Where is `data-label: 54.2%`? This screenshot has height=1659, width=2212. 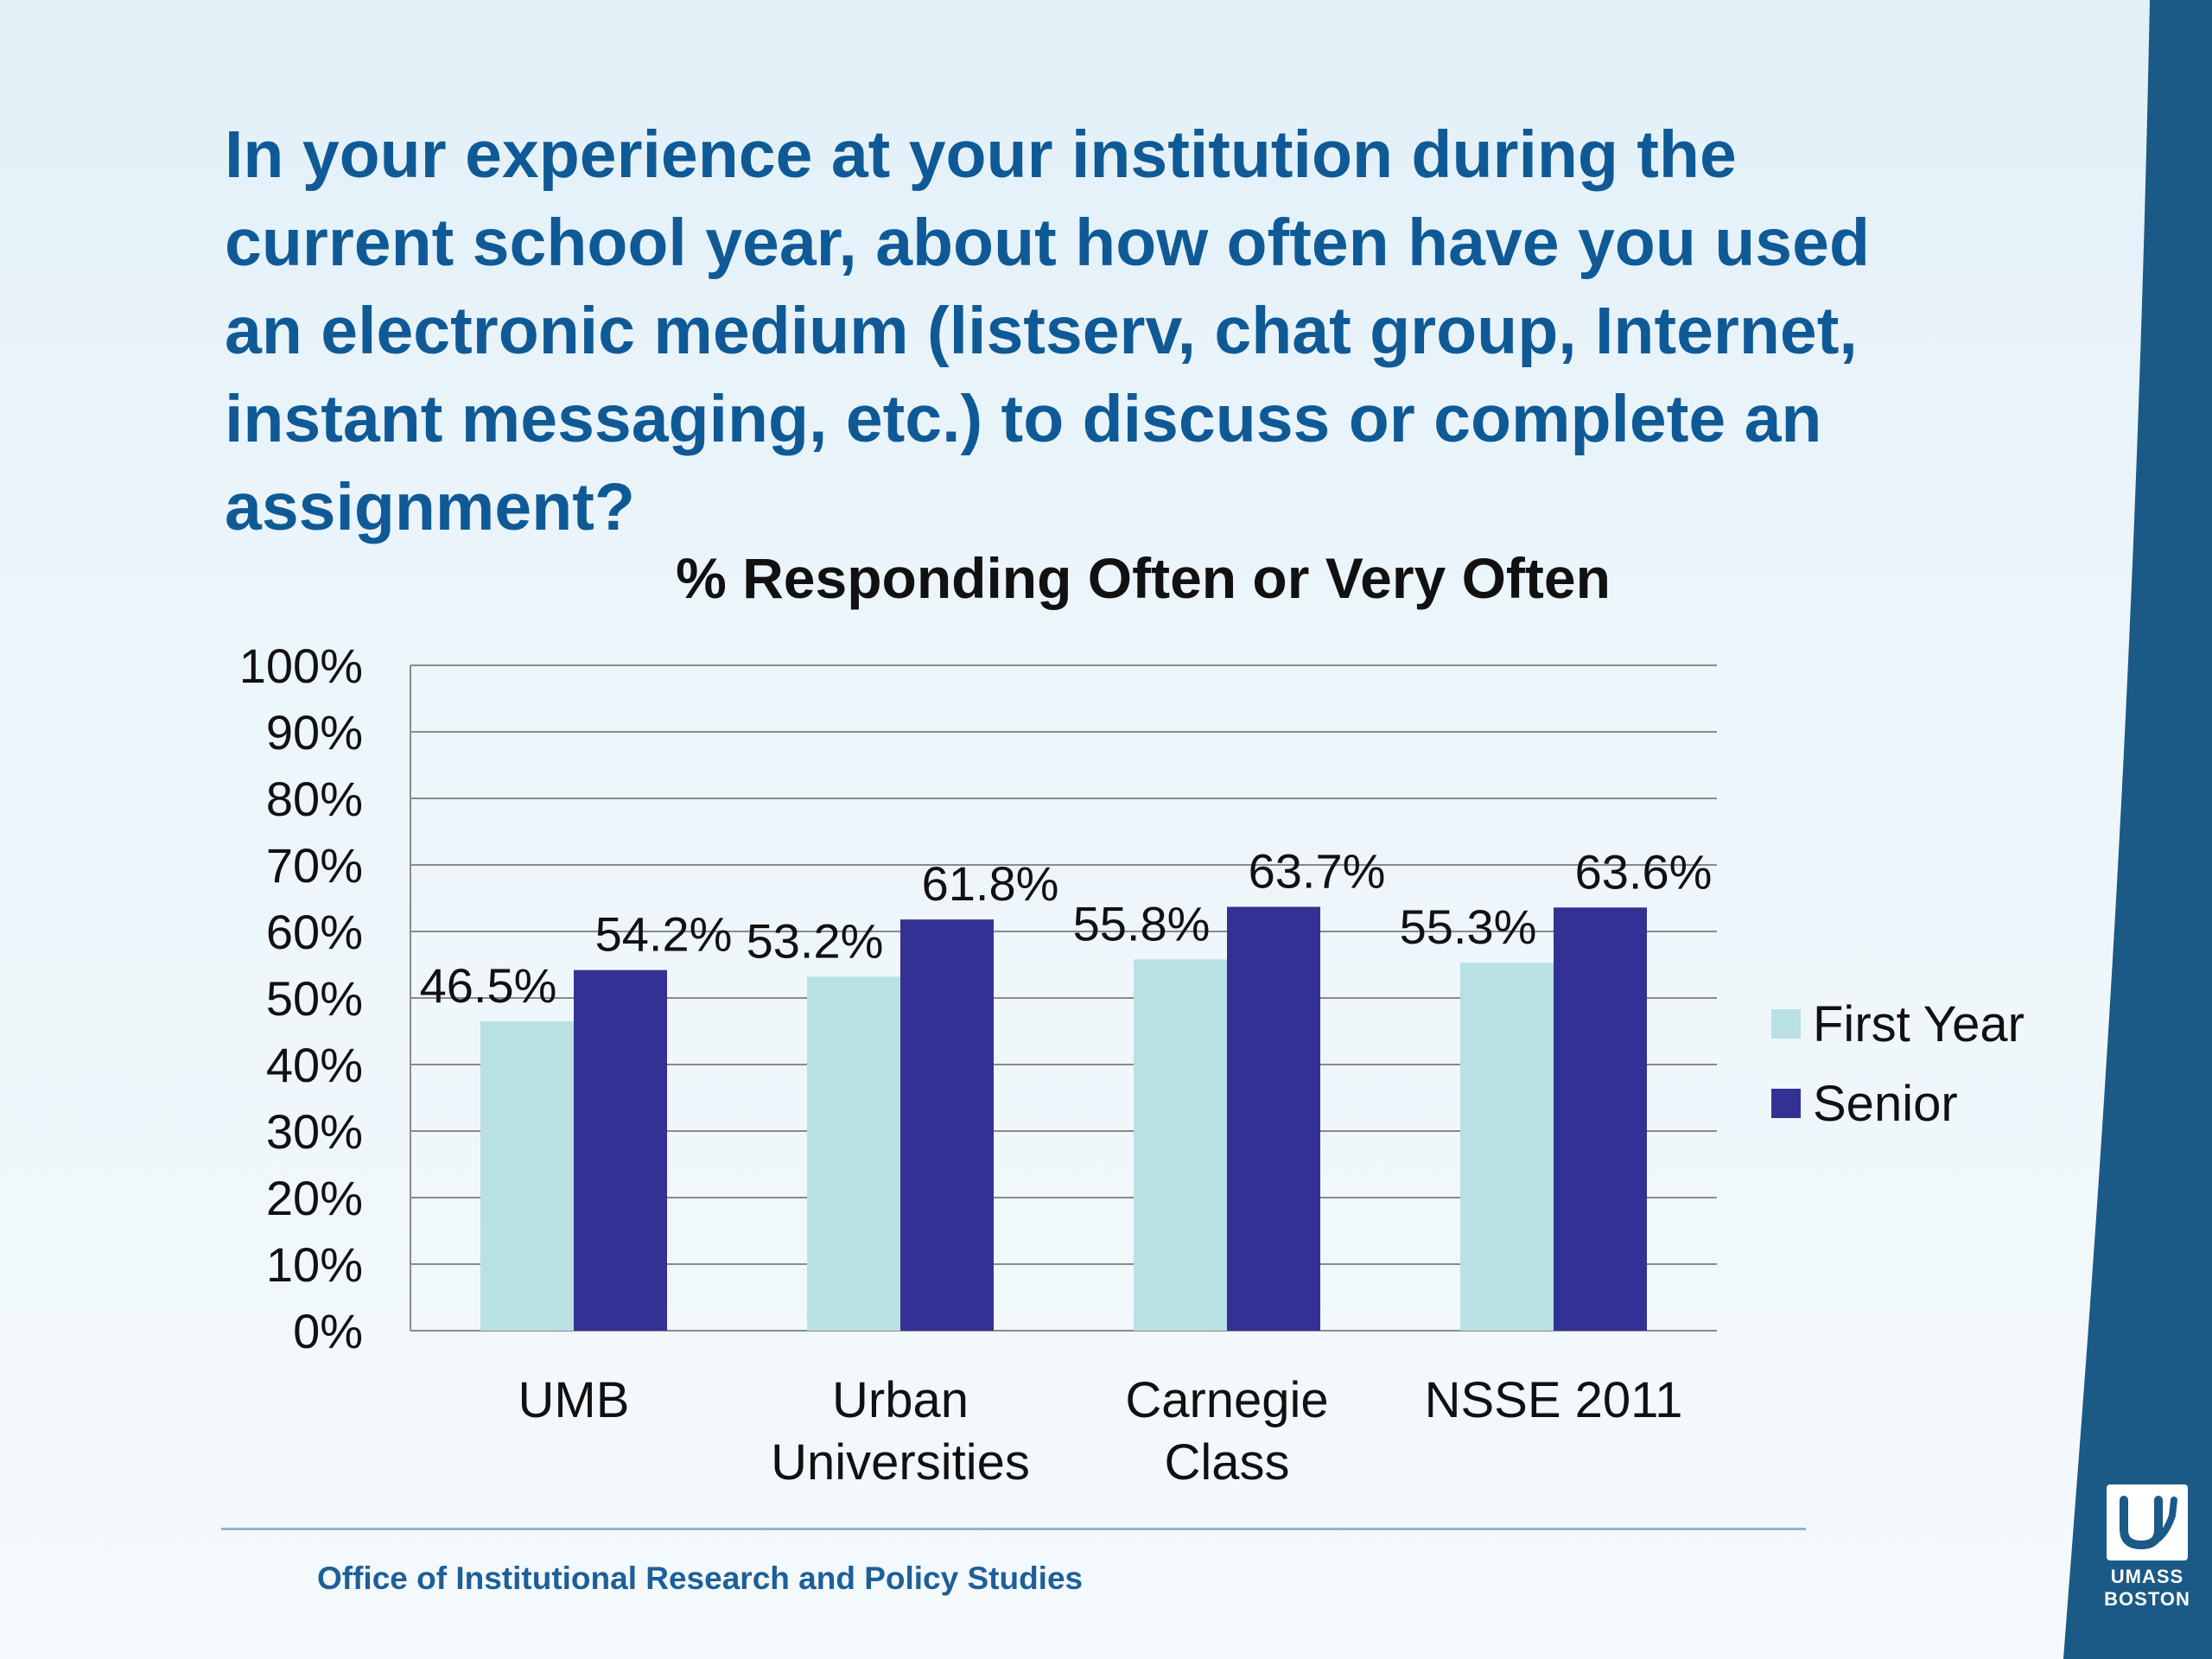 data-label: 54.2% is located at coordinates (664, 934).